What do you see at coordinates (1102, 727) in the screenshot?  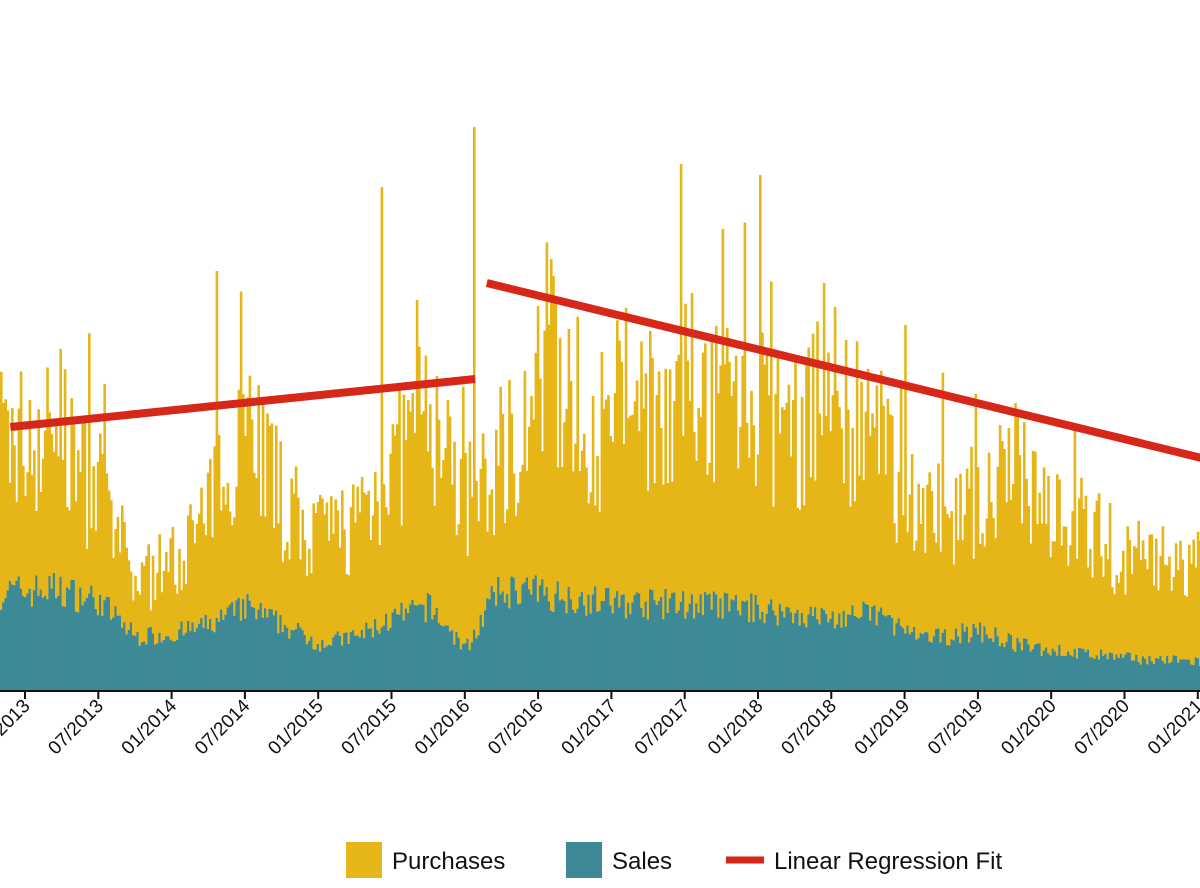 I see `x-tick-label: 07/2020` at bounding box center [1102, 727].